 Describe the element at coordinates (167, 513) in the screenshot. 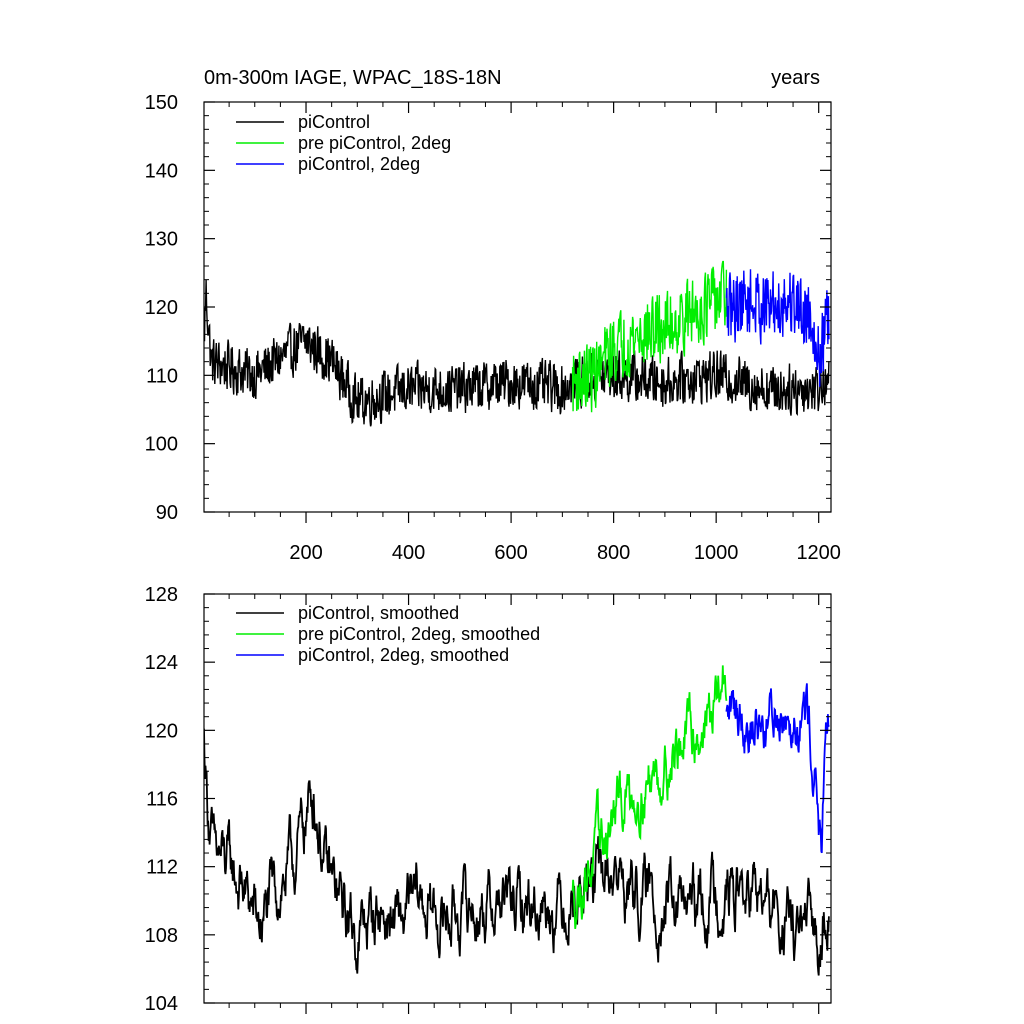

I see `y-tick-label: 90` at that location.